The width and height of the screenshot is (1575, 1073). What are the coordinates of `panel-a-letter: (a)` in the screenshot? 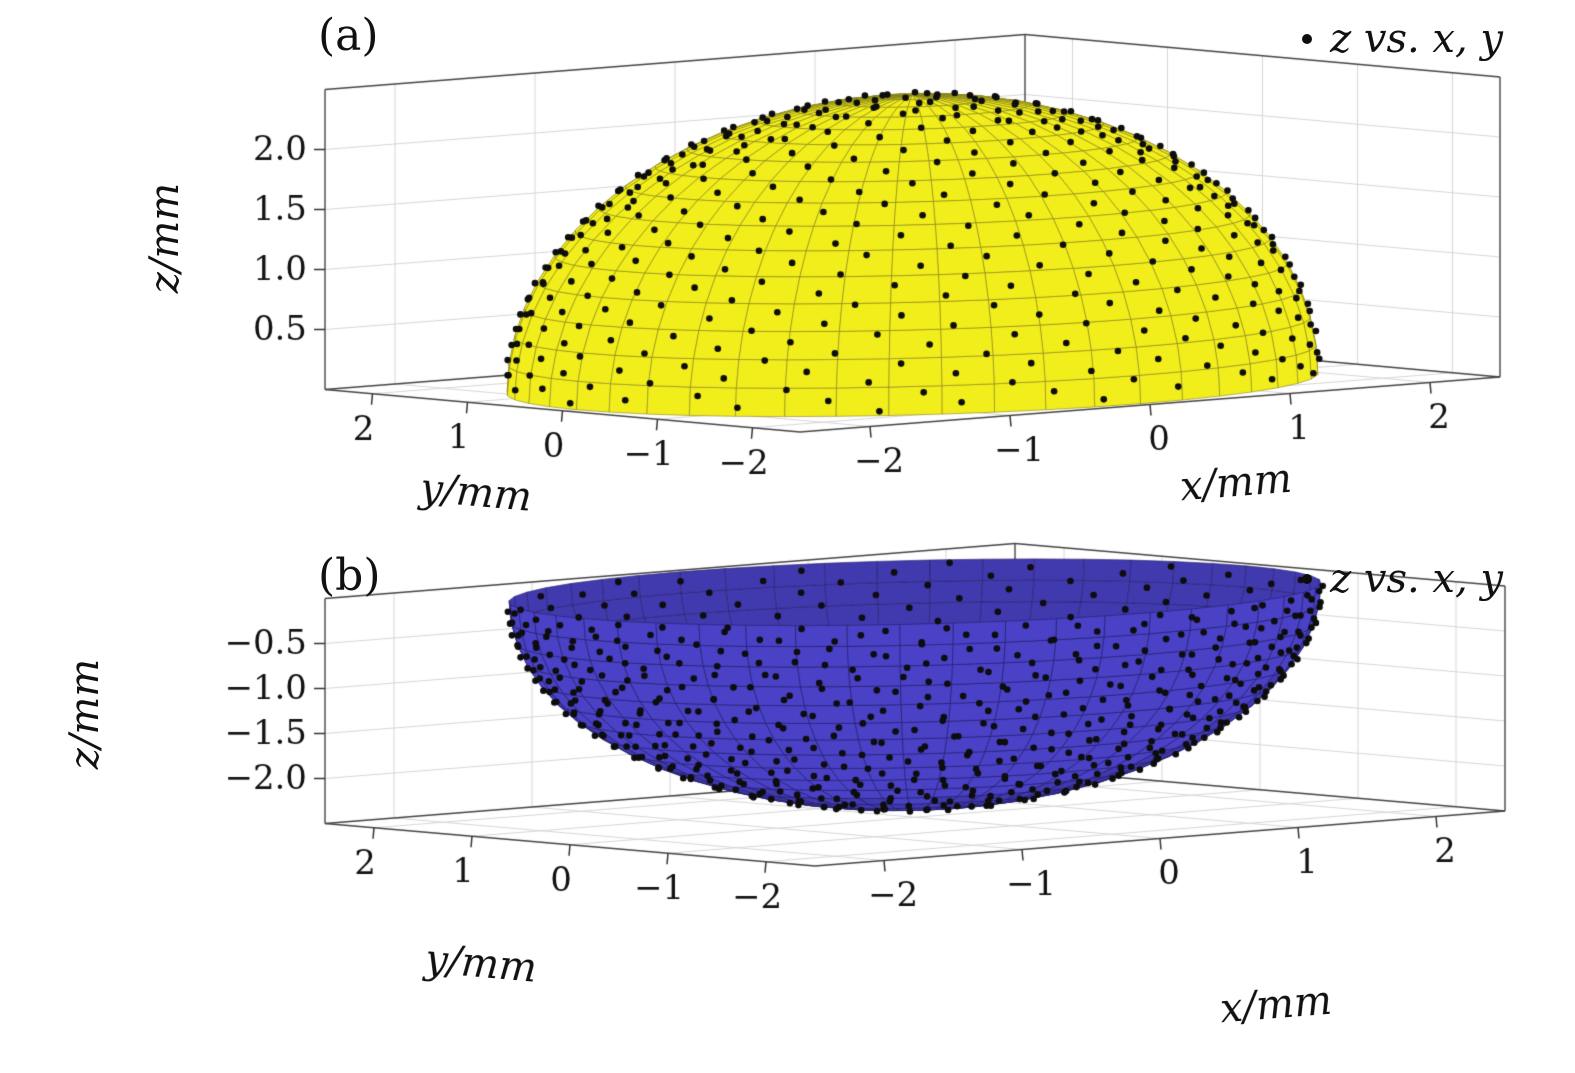 It's located at (348, 35).